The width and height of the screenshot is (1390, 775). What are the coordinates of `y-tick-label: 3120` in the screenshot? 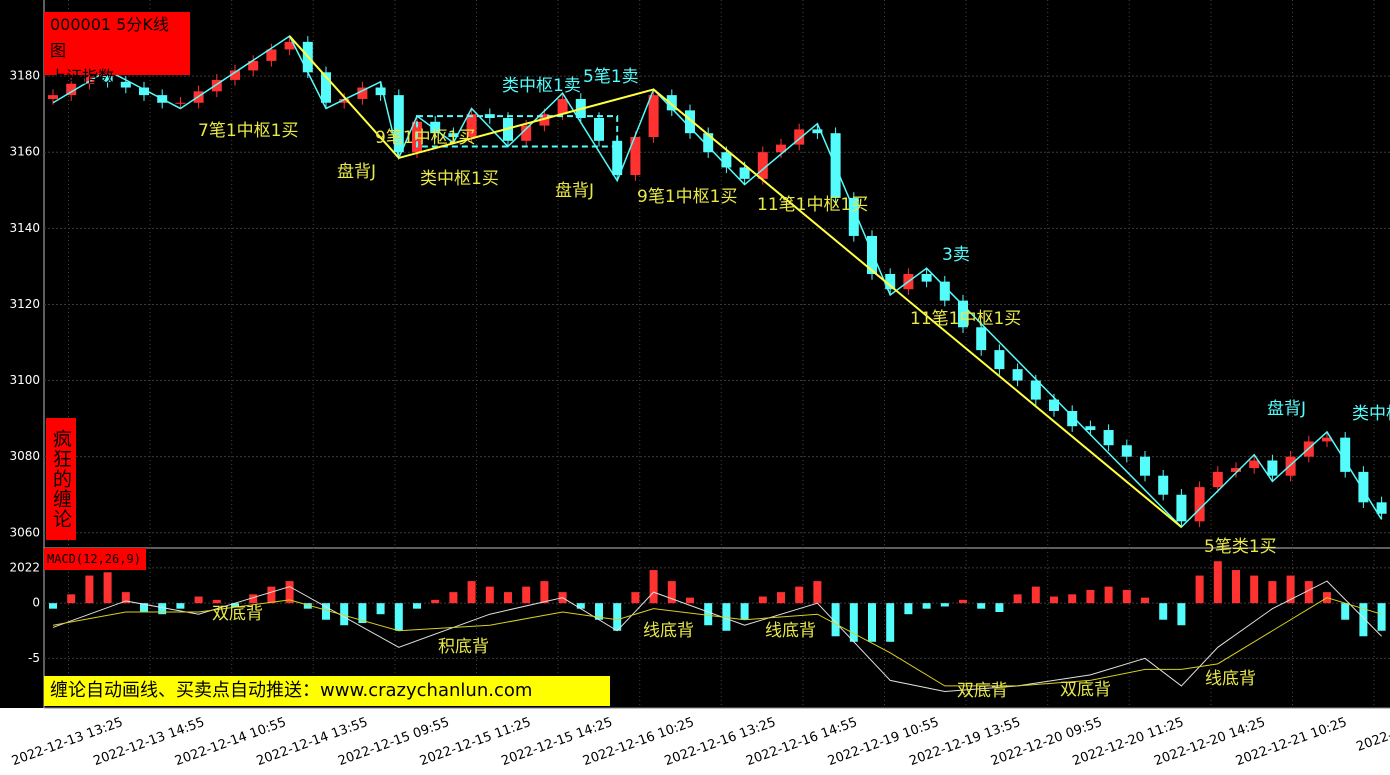 It's located at (24, 304).